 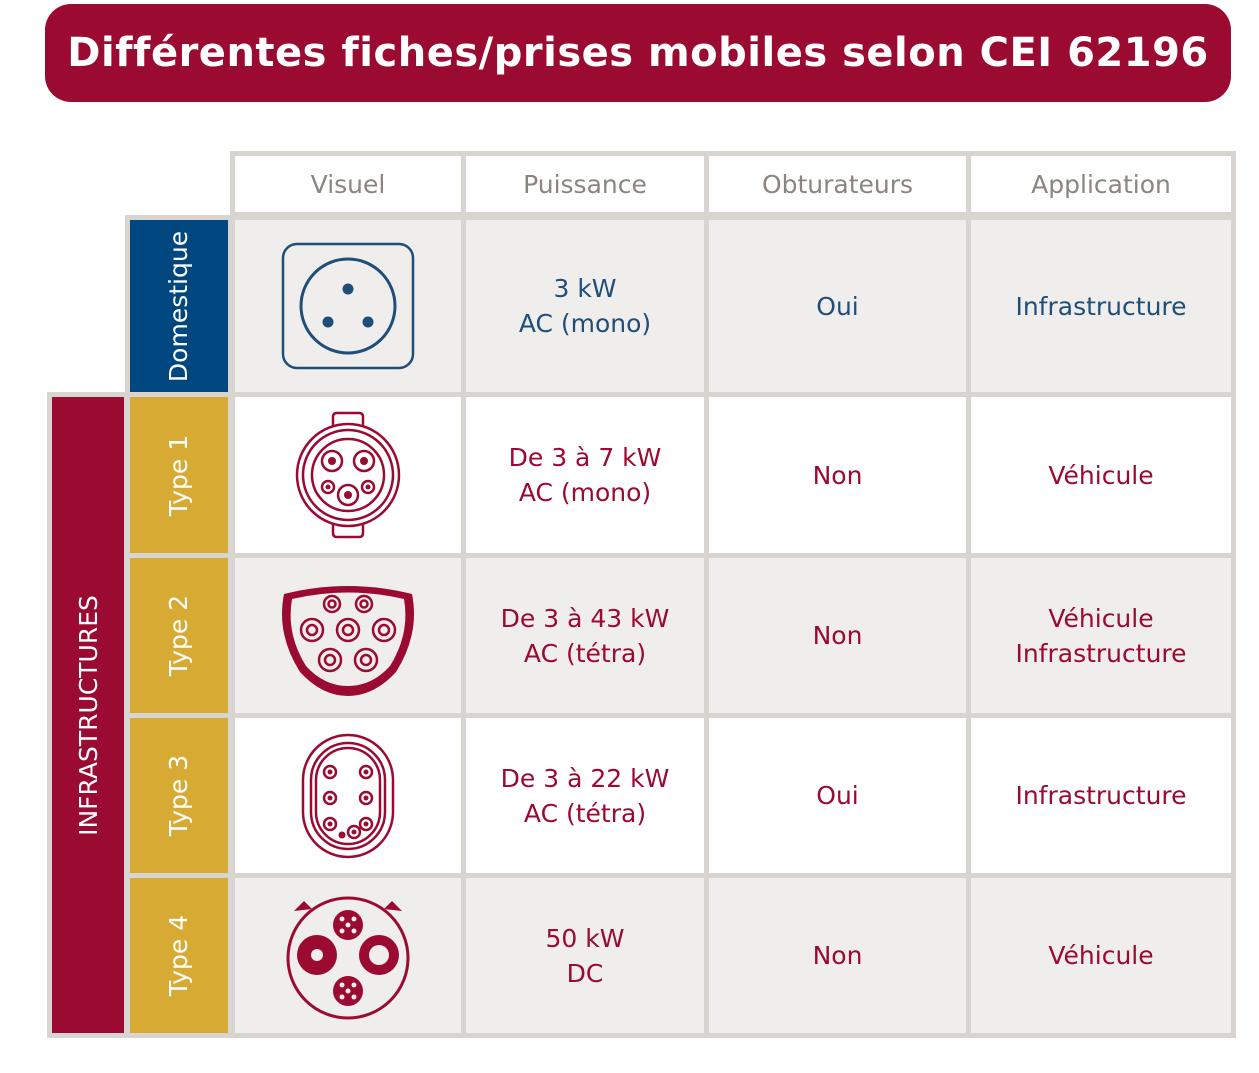 What do you see at coordinates (1101, 795) in the screenshot?
I see `cell-application-type3: Infrastructure` at bounding box center [1101, 795].